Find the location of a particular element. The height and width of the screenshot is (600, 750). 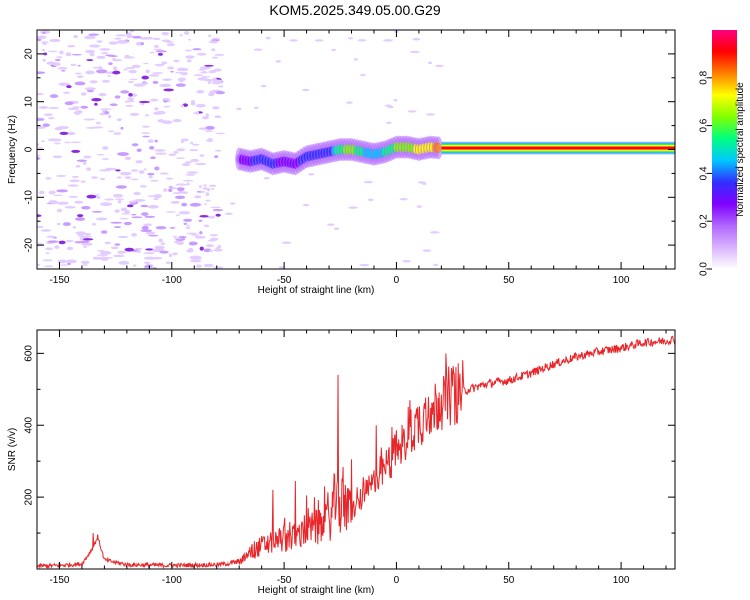

snr-ylabel: SNR (v/v) is located at coordinates (12, 449).